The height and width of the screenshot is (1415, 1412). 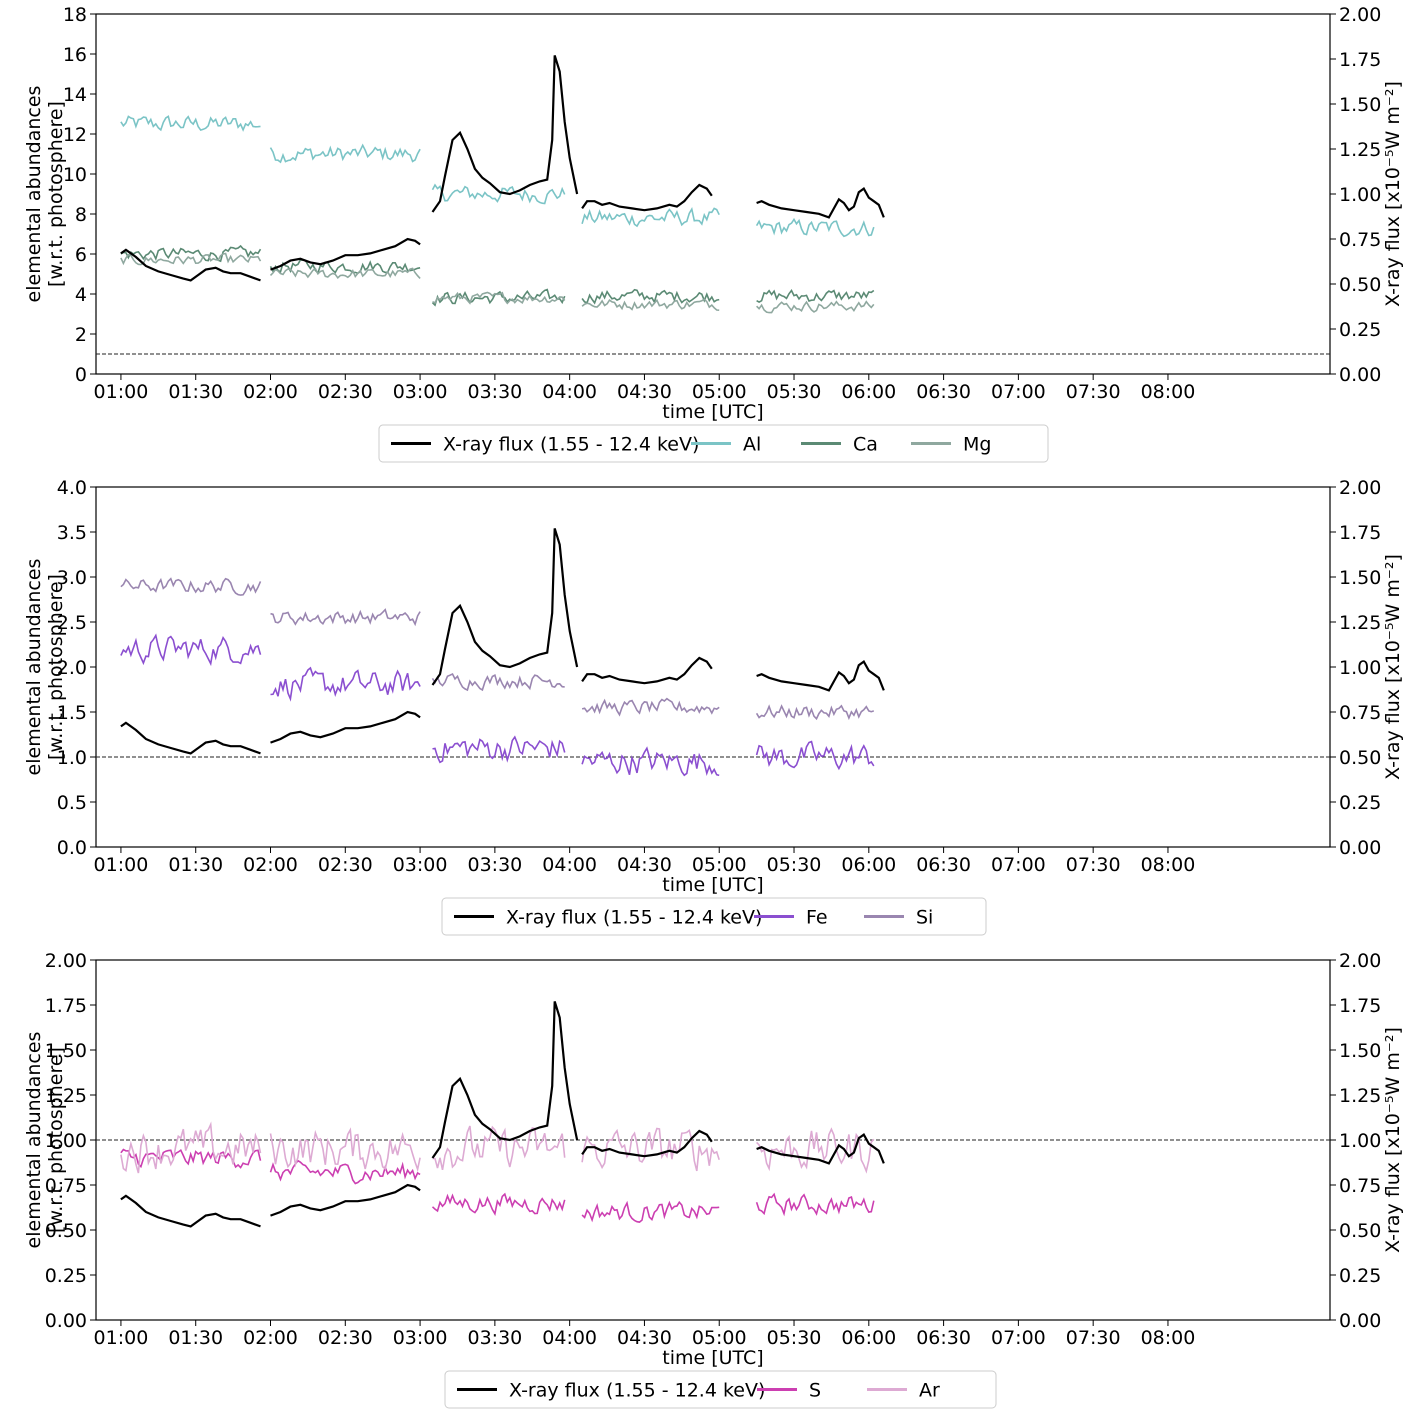 I want to click on y-tick-label-left: 0.5, so click(x=72, y=803).